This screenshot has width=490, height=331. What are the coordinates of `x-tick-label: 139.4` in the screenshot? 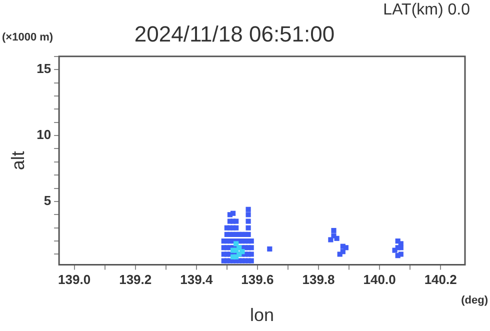 It's located at (197, 280).